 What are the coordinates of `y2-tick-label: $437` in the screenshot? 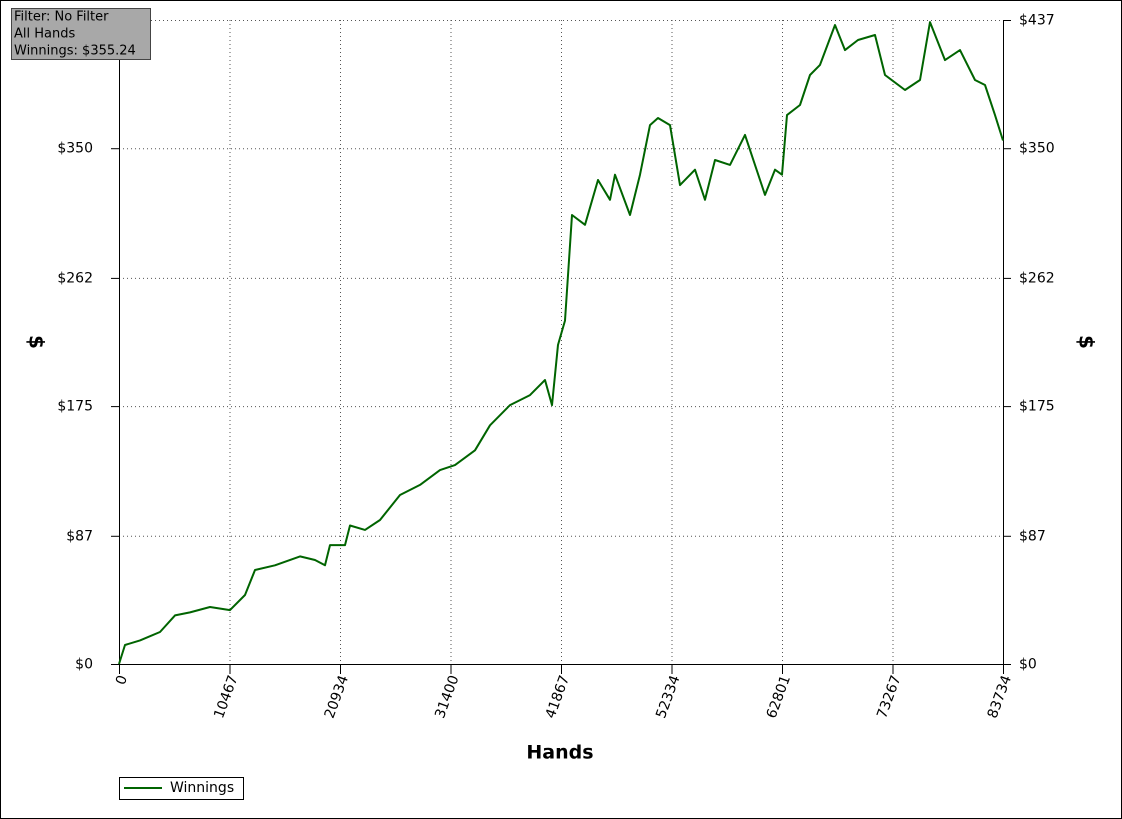 It's located at (1037, 21).